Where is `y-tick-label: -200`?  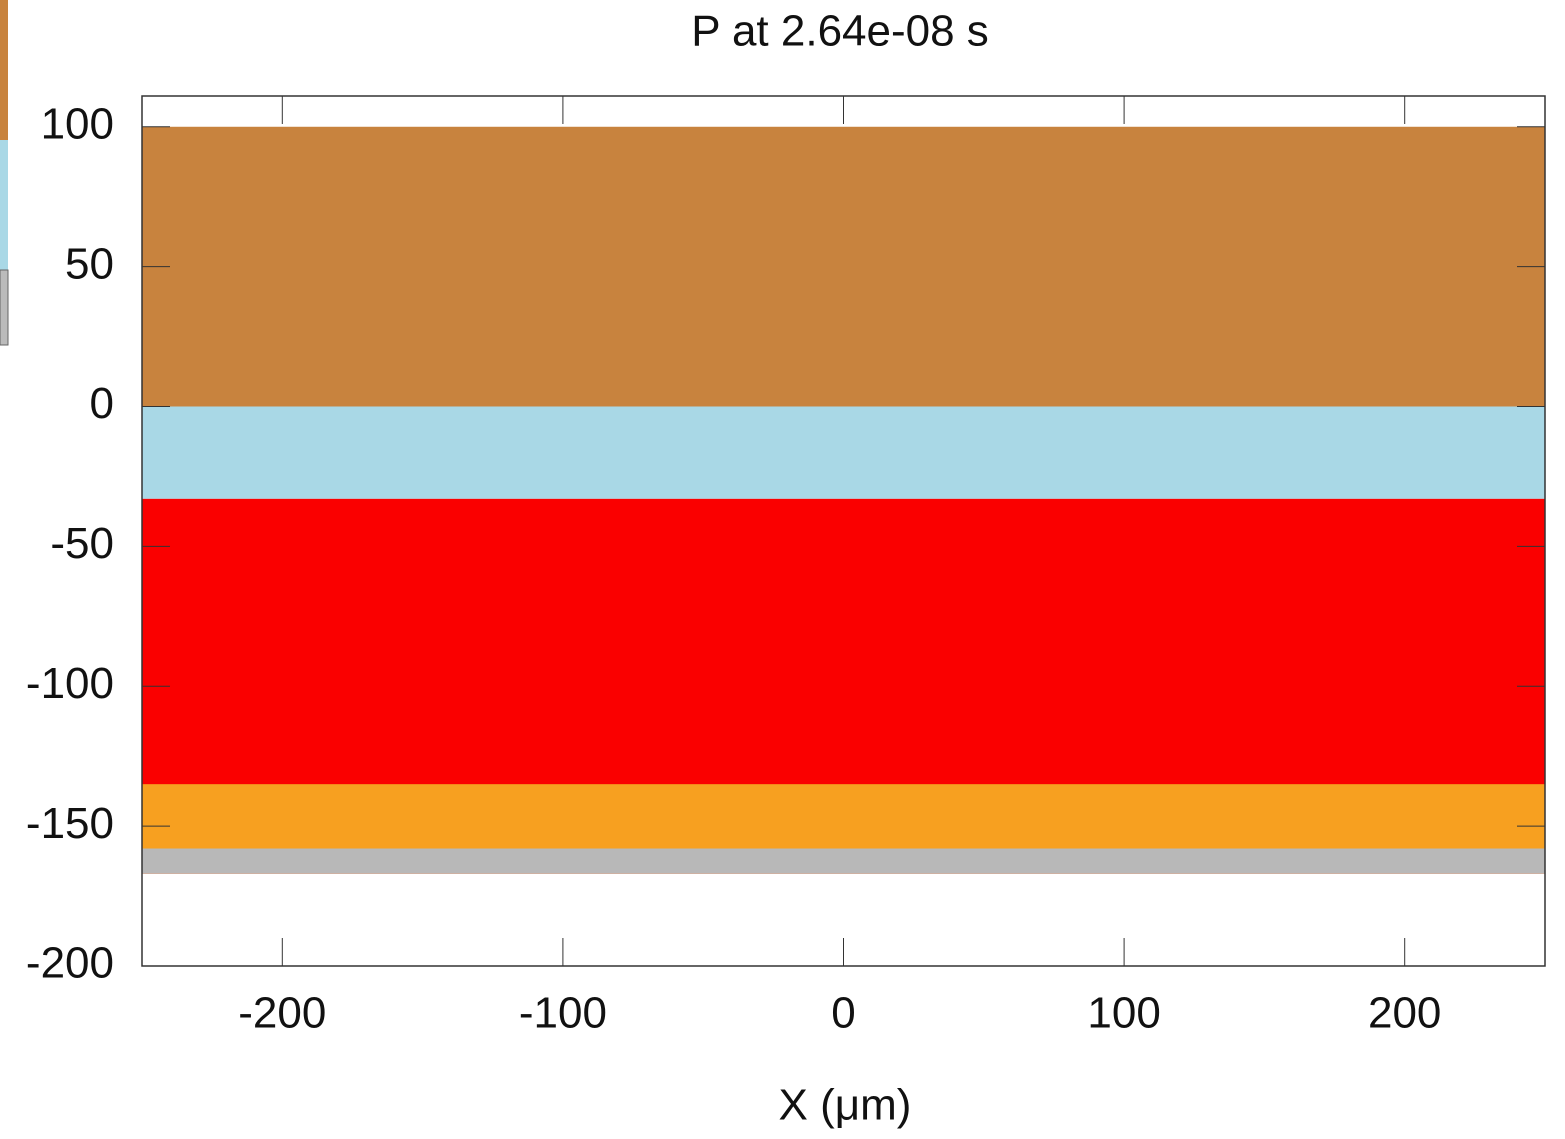 y-tick-label: -200 is located at coordinates (70, 963).